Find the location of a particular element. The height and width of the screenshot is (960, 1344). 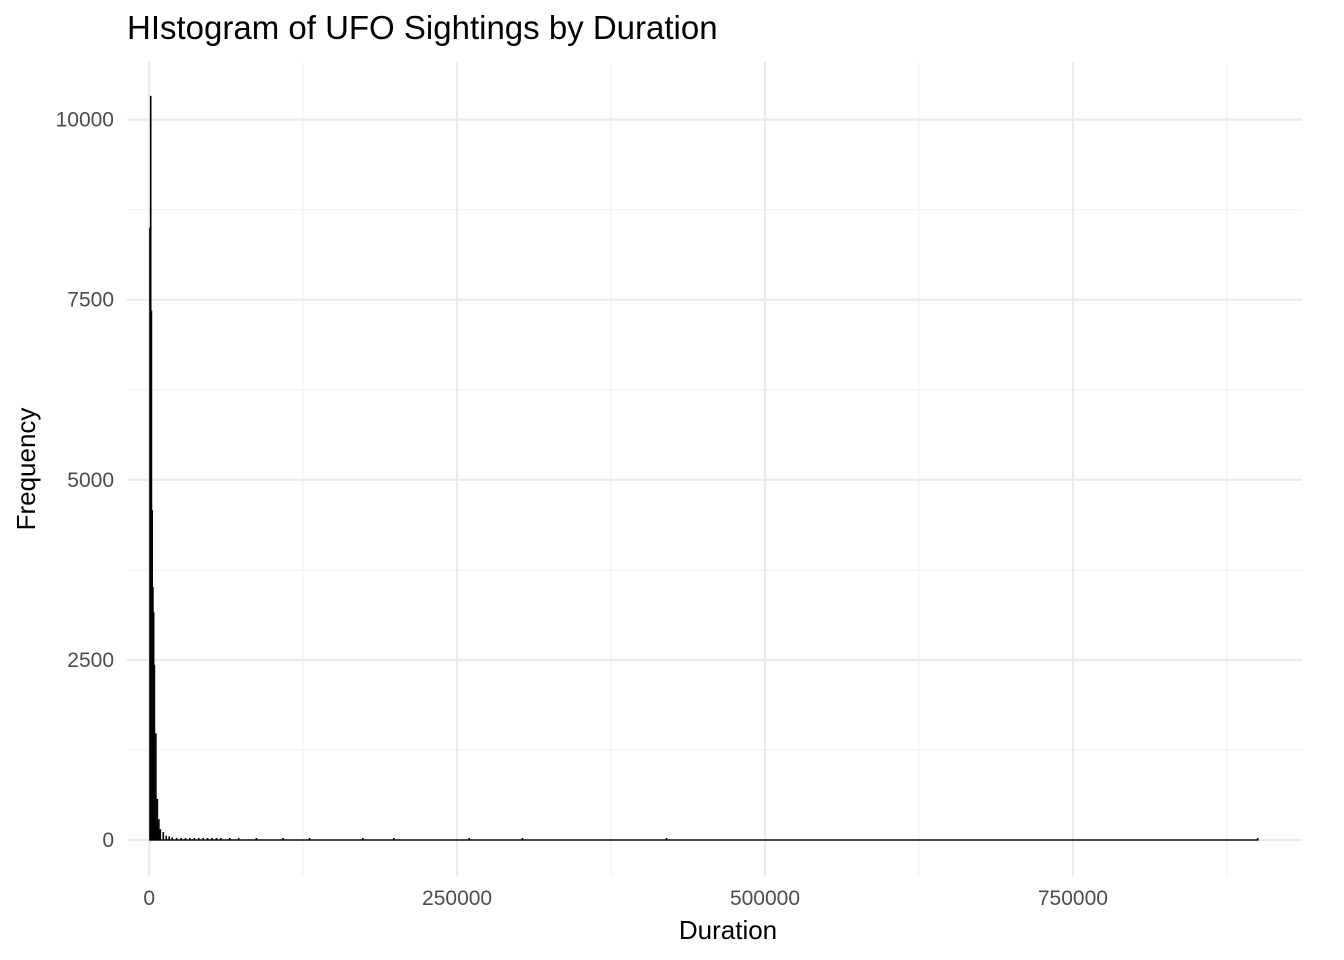

y-tick-label: 2500 is located at coordinates (90, 660).